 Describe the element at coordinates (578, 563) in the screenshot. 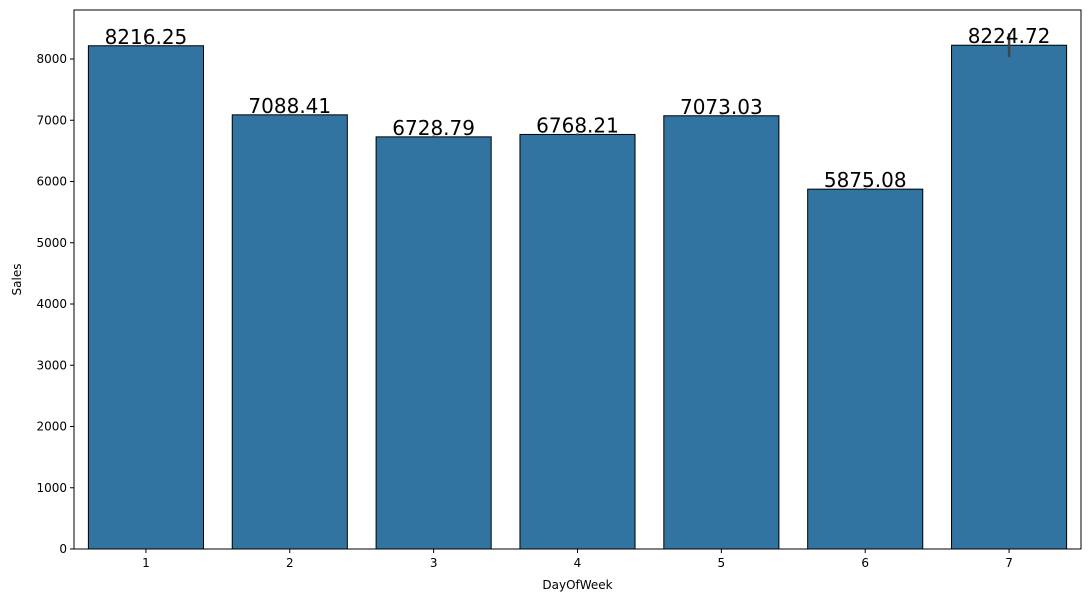

I see `x-tick-label: 4` at that location.